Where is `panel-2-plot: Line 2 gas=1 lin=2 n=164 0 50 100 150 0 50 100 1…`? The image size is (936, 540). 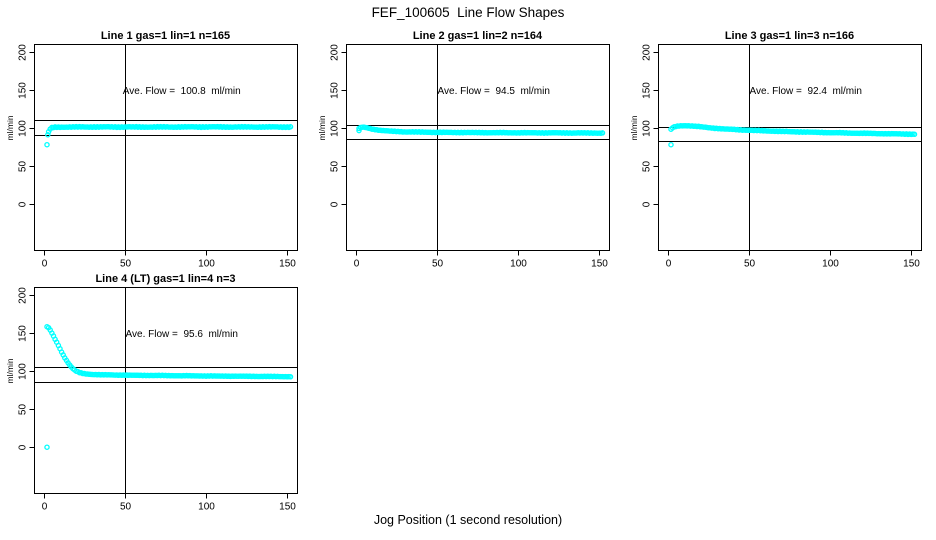
panel-2-plot: Line 2 gas=1 lin=2 n=164 0 50 100 150 0 50 100 1… is located at coordinates (463, 149).